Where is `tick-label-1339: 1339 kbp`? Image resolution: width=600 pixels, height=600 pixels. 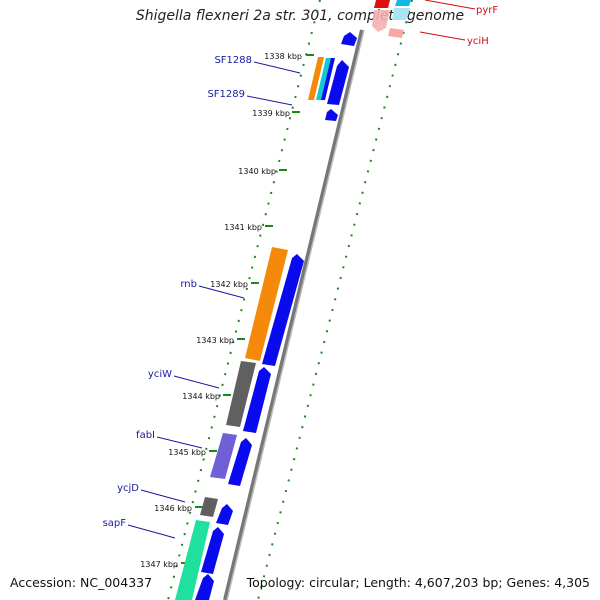 tick-label-1339: 1339 kbp is located at coordinates (271, 113).